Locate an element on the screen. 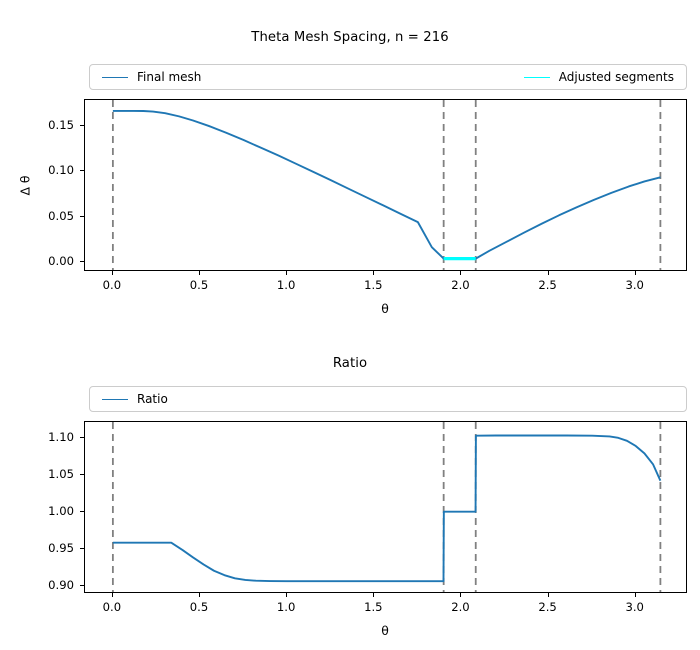  panel-2-legend: Ratio is located at coordinates (388, 399).